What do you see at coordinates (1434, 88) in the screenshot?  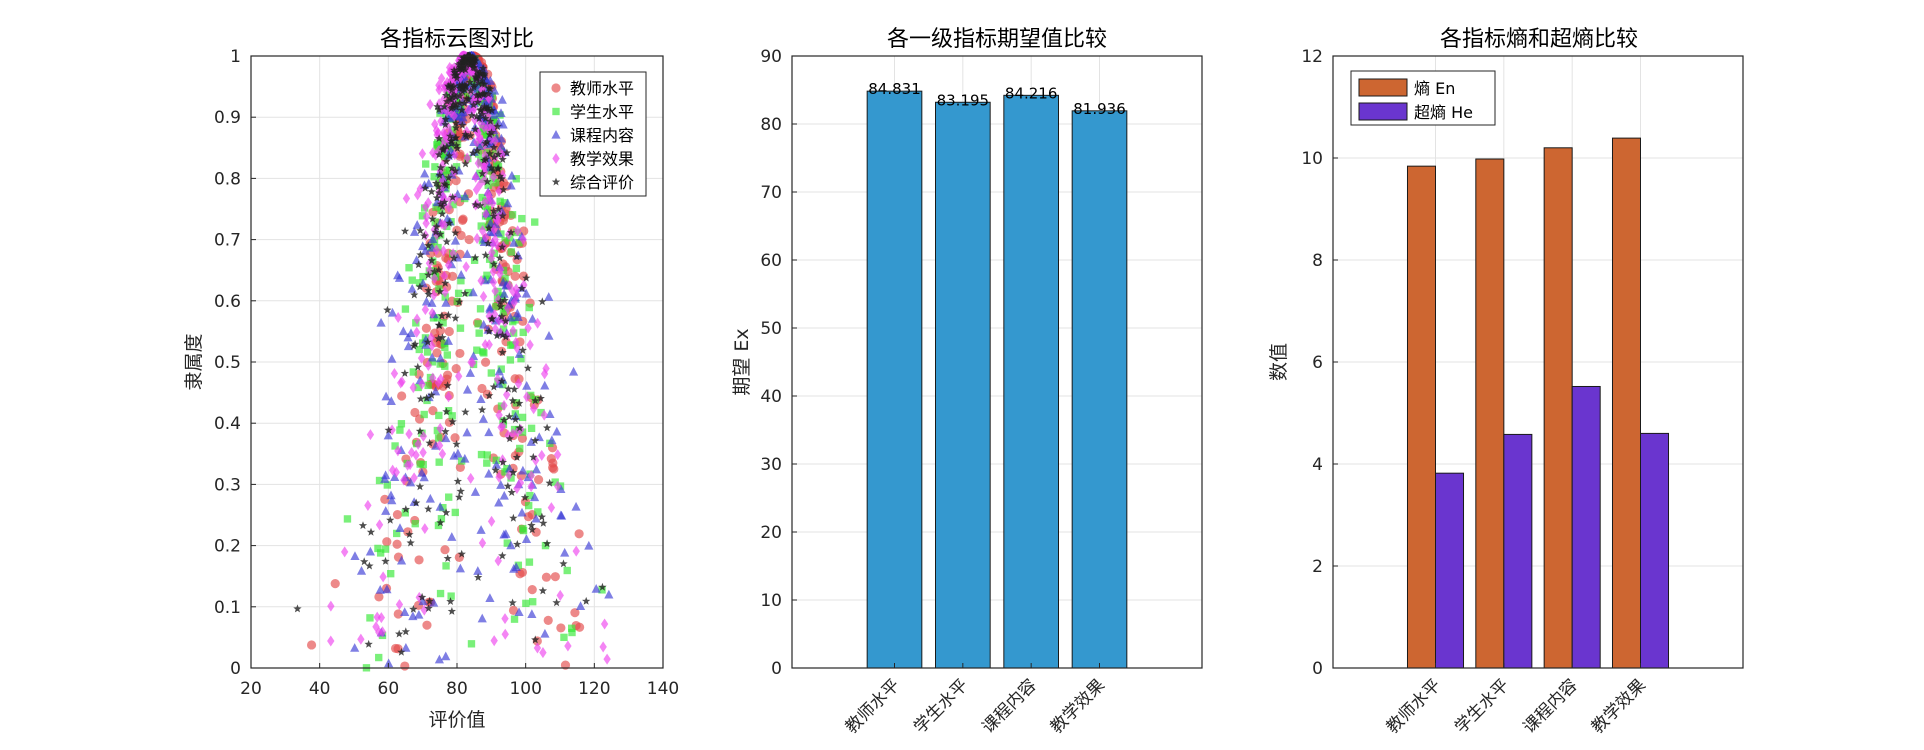 I see `legend-label: 熵 En` at bounding box center [1434, 88].